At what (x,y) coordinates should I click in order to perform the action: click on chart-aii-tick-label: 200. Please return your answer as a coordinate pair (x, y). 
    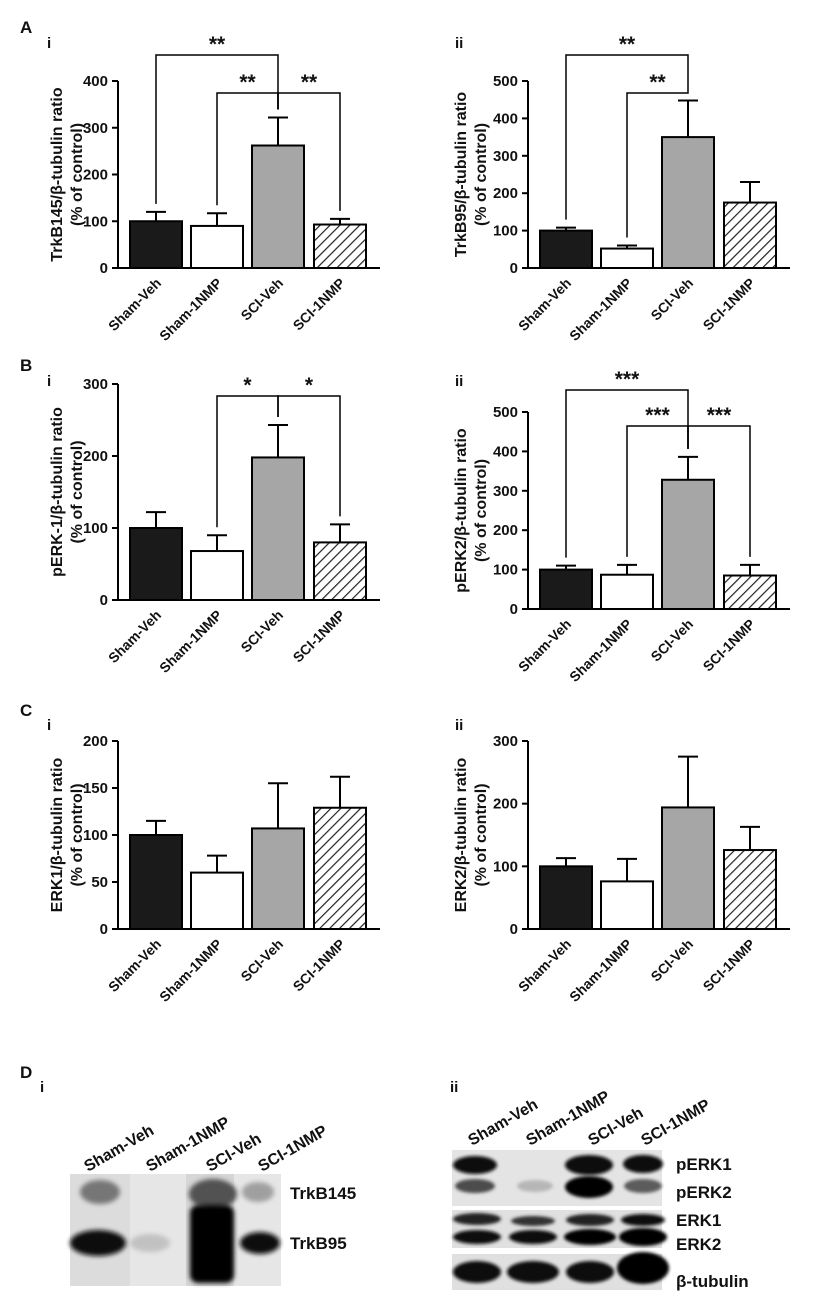
    Looking at the image, I should click on (505, 193).